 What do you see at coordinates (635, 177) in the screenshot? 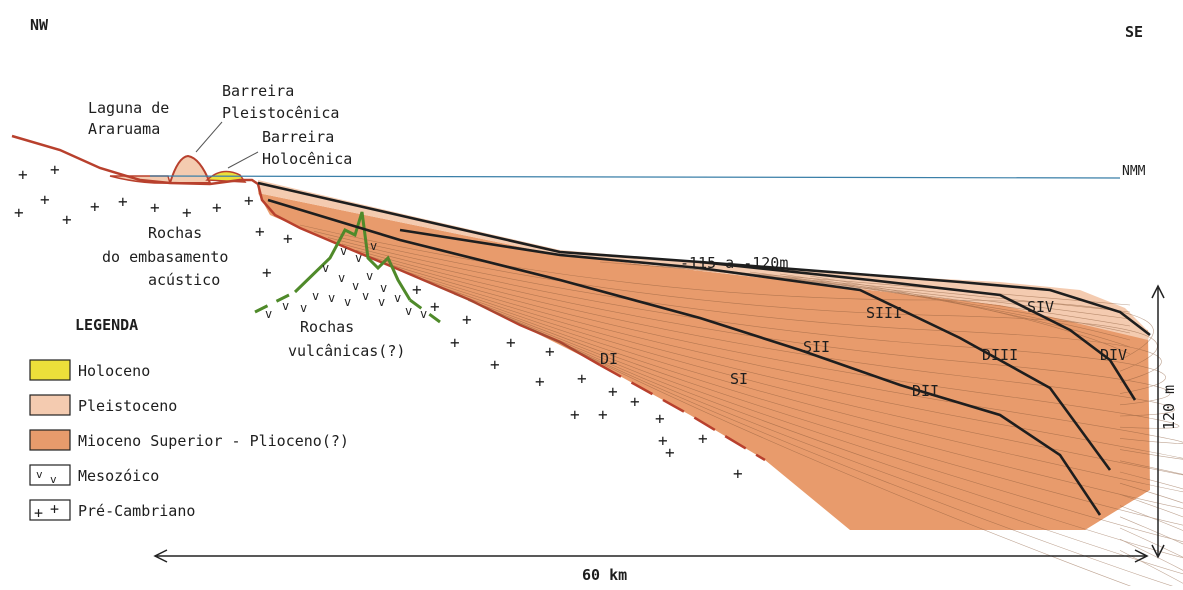
I see `sea-level-line` at bounding box center [635, 177].